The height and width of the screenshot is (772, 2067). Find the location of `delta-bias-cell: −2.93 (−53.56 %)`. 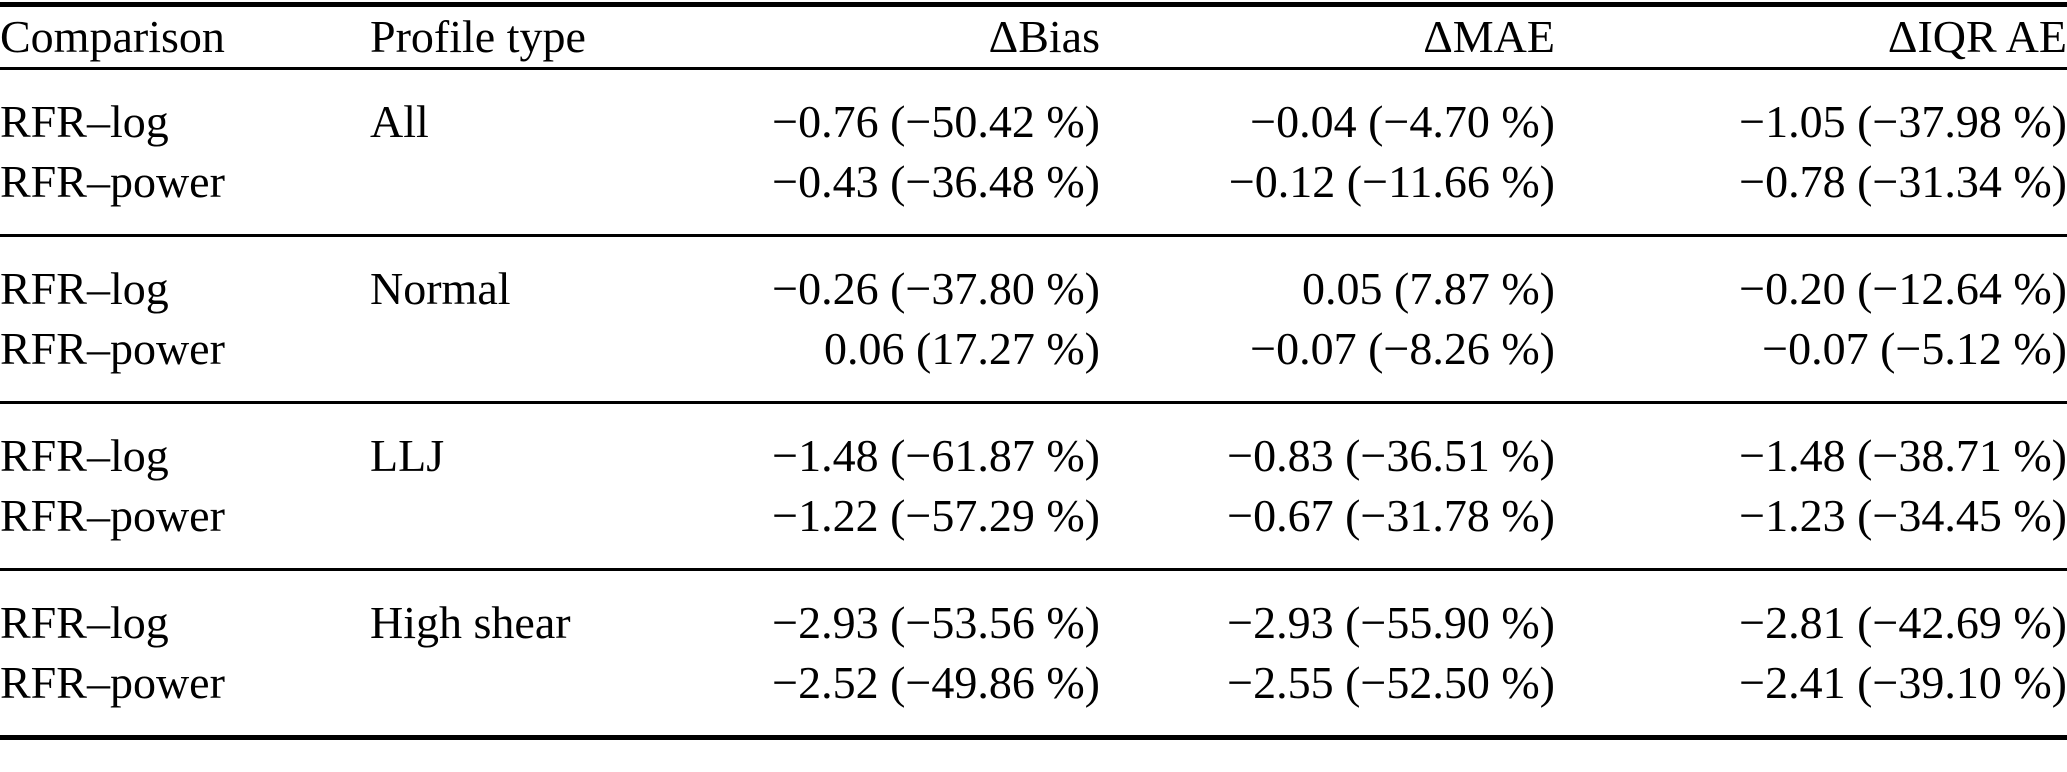

delta-bias-cell: −2.93 (−53.56 %) is located at coordinates (936, 622).